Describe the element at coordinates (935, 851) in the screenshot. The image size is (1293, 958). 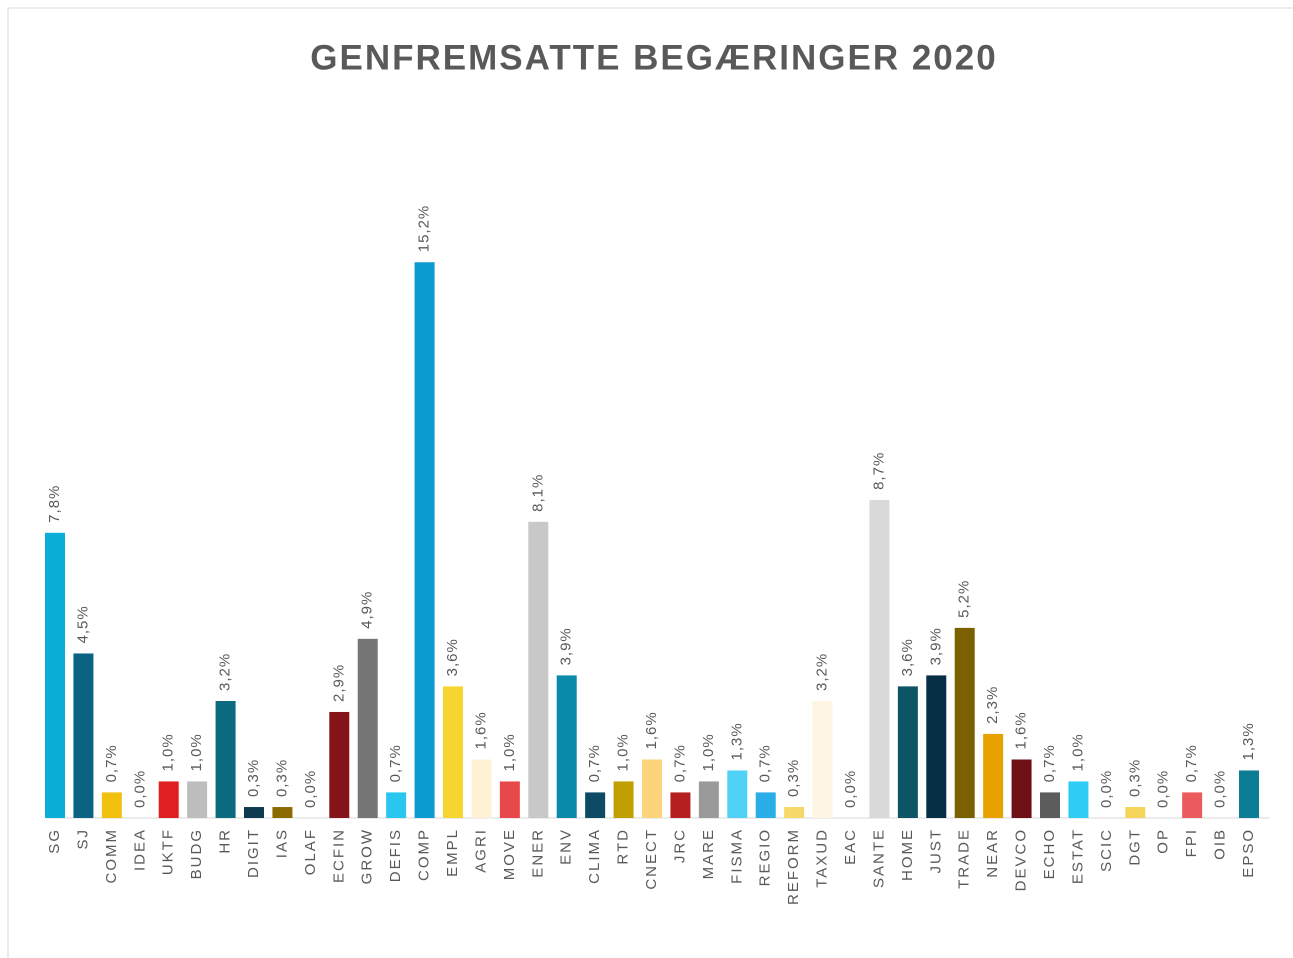
I see `x-tick-label: JUST` at that location.